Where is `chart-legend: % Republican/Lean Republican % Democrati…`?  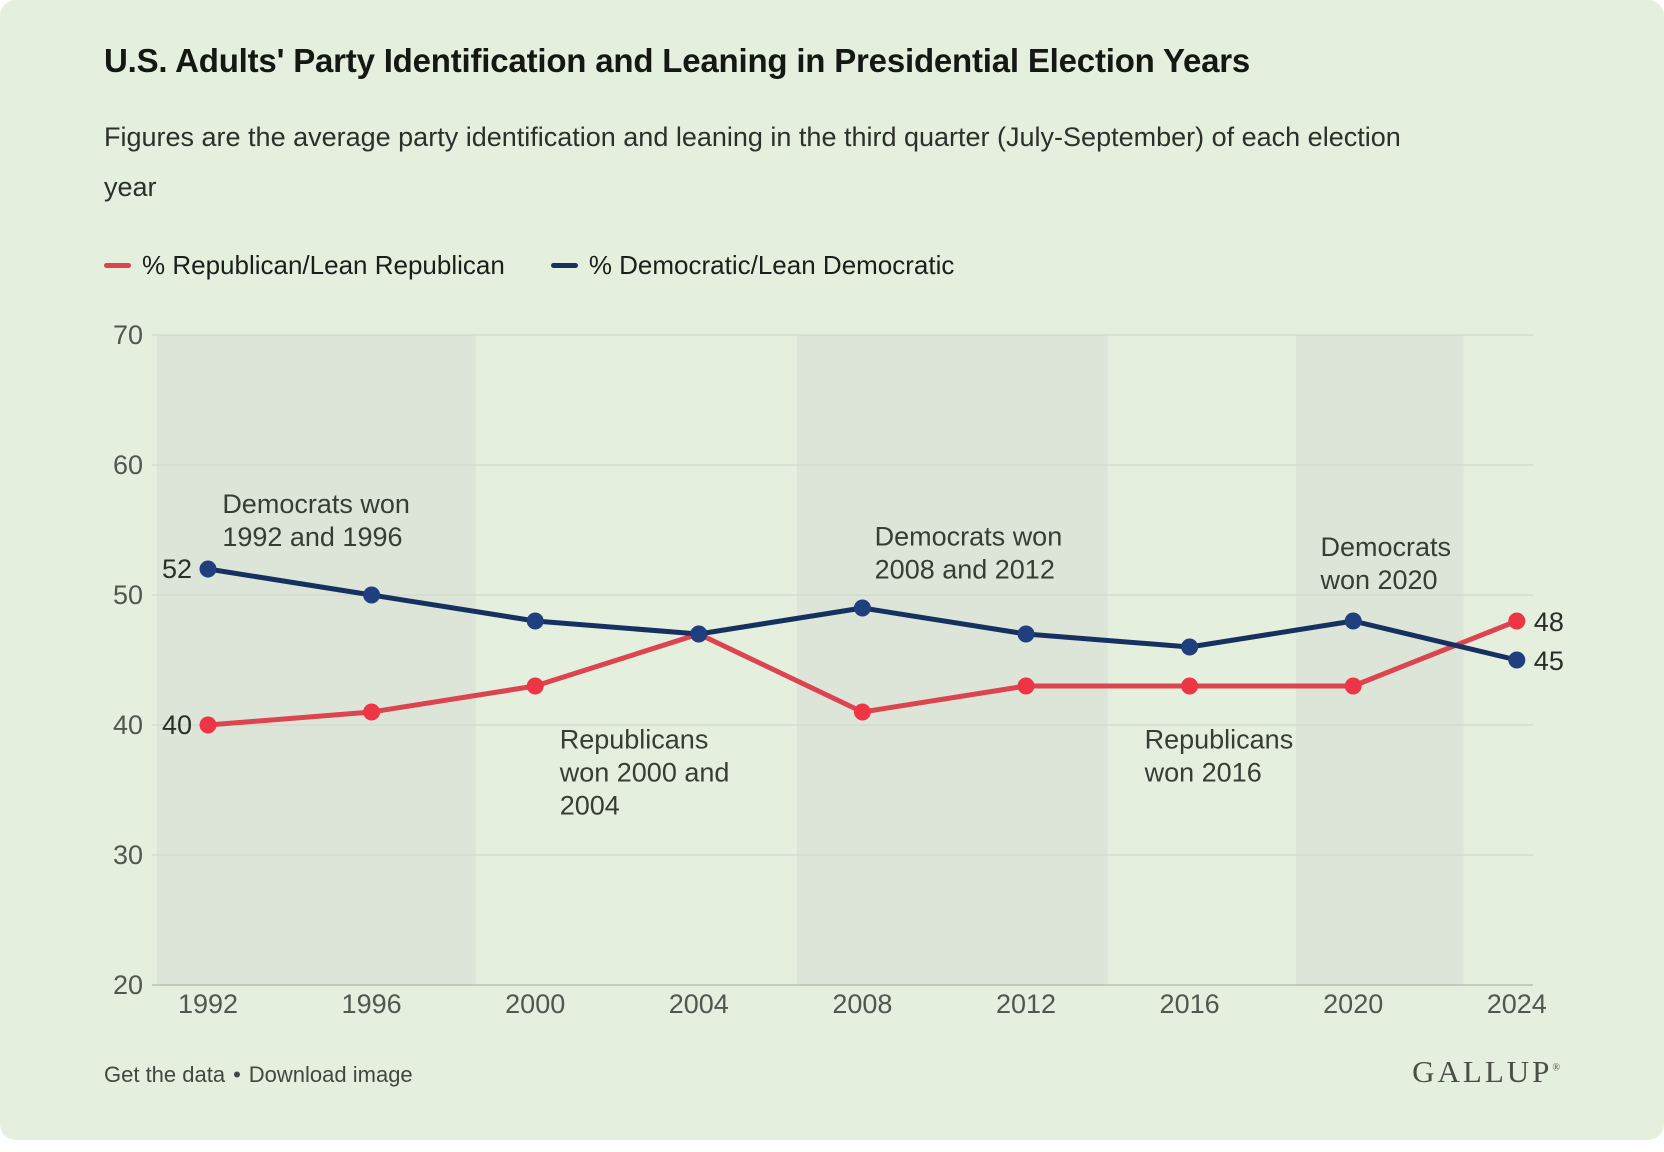 chart-legend: % Republican/Lean Republican % Democrati… is located at coordinates (529, 265).